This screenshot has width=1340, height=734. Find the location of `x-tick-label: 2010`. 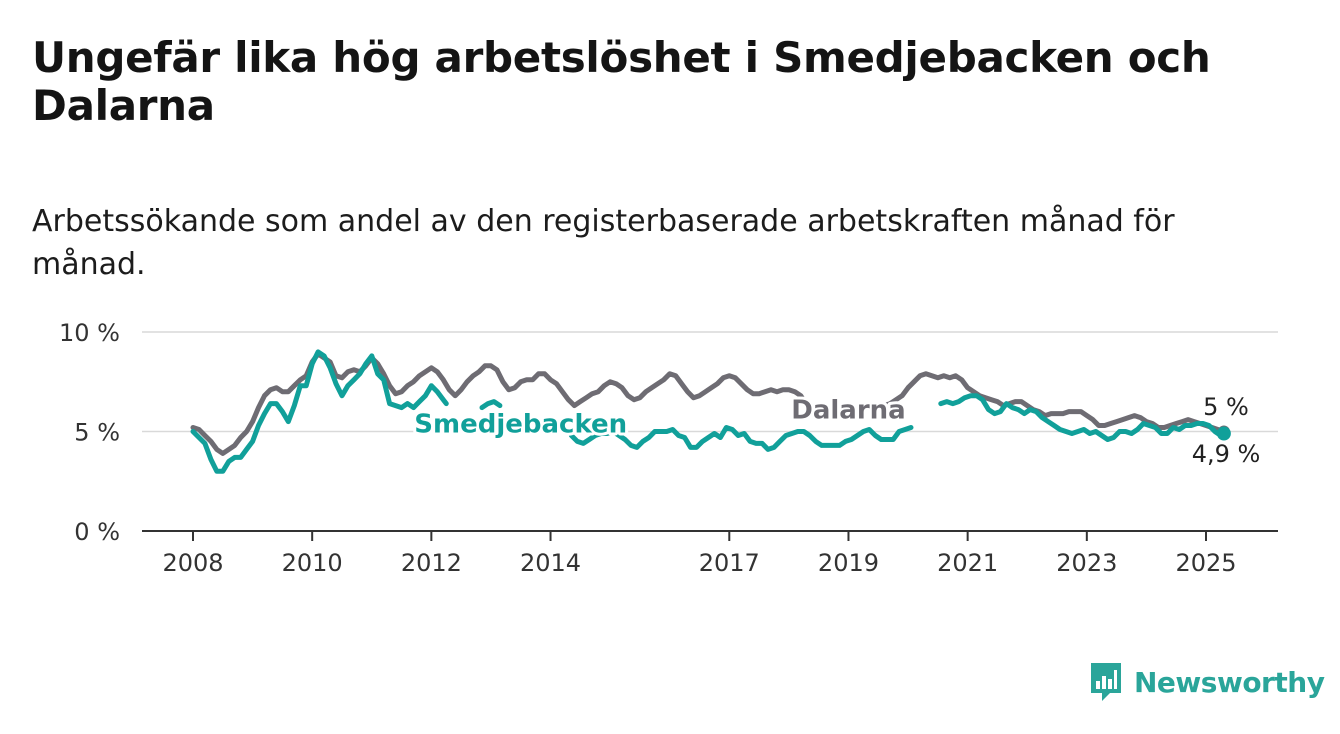

x-tick-label: 2010 is located at coordinates (312, 563).